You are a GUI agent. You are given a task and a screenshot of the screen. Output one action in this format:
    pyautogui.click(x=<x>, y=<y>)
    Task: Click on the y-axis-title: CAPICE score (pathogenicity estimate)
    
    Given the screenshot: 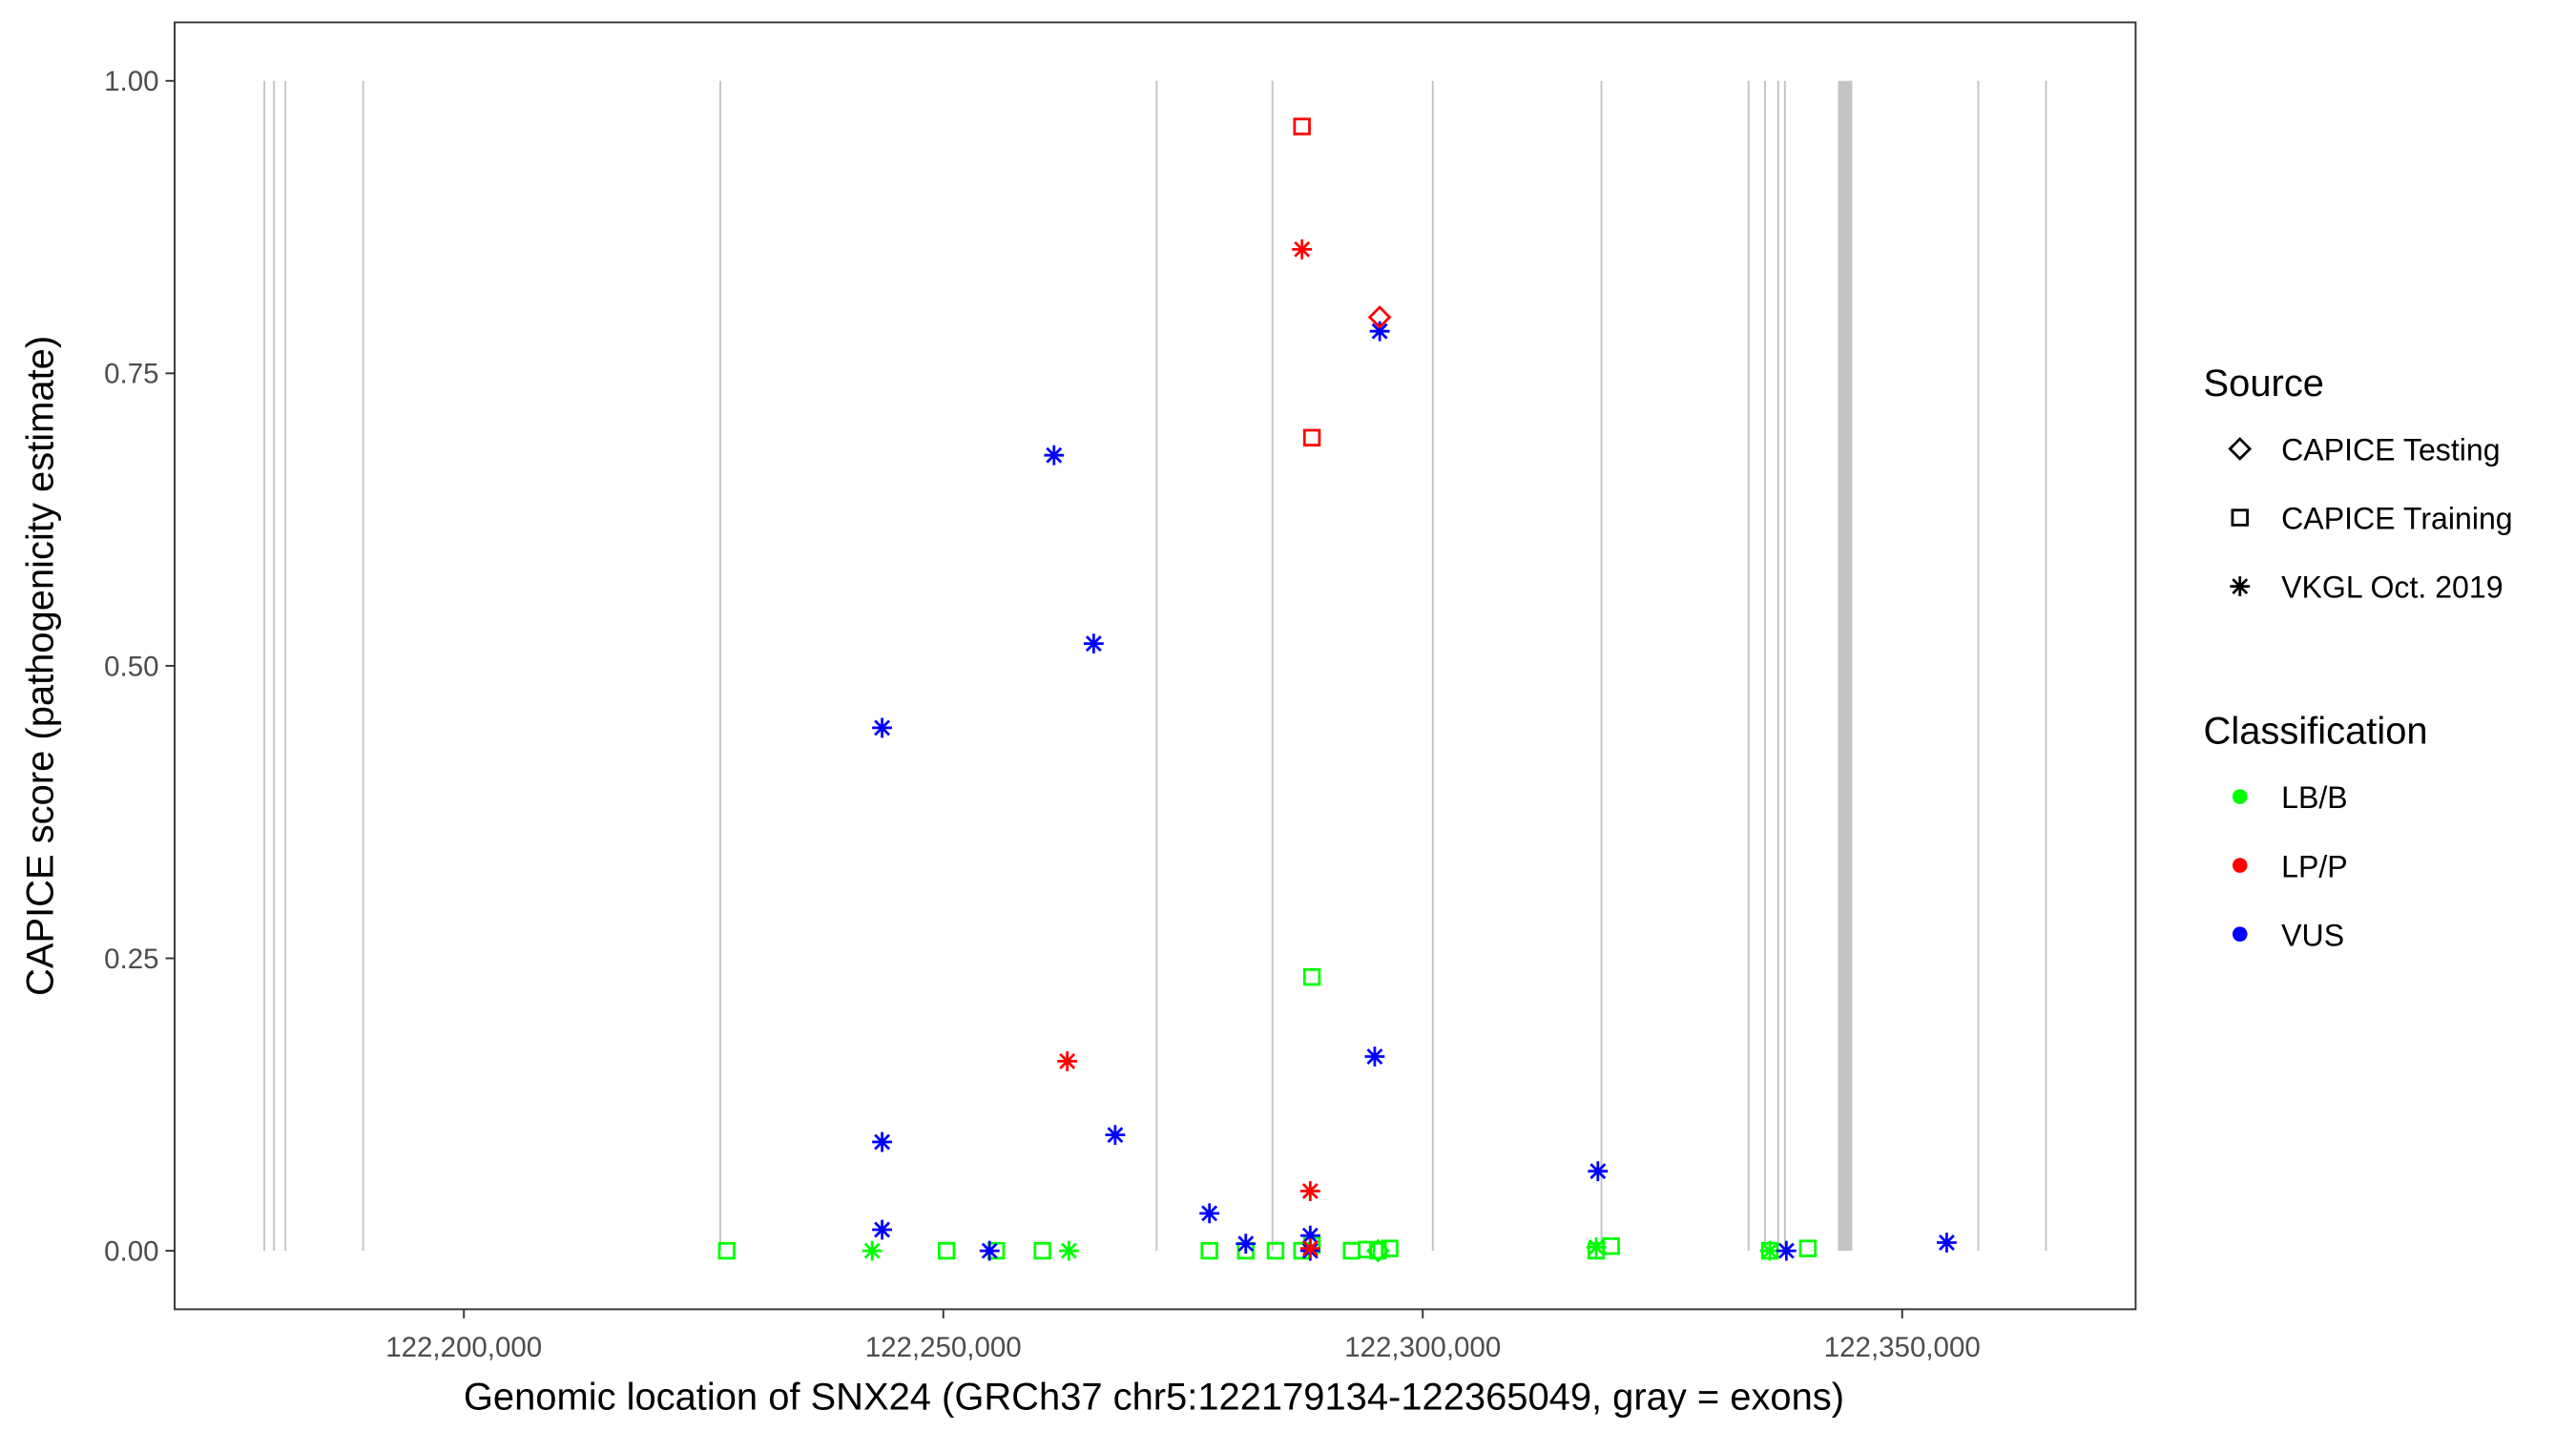 What is the action you would take?
    pyautogui.click(x=41, y=666)
    